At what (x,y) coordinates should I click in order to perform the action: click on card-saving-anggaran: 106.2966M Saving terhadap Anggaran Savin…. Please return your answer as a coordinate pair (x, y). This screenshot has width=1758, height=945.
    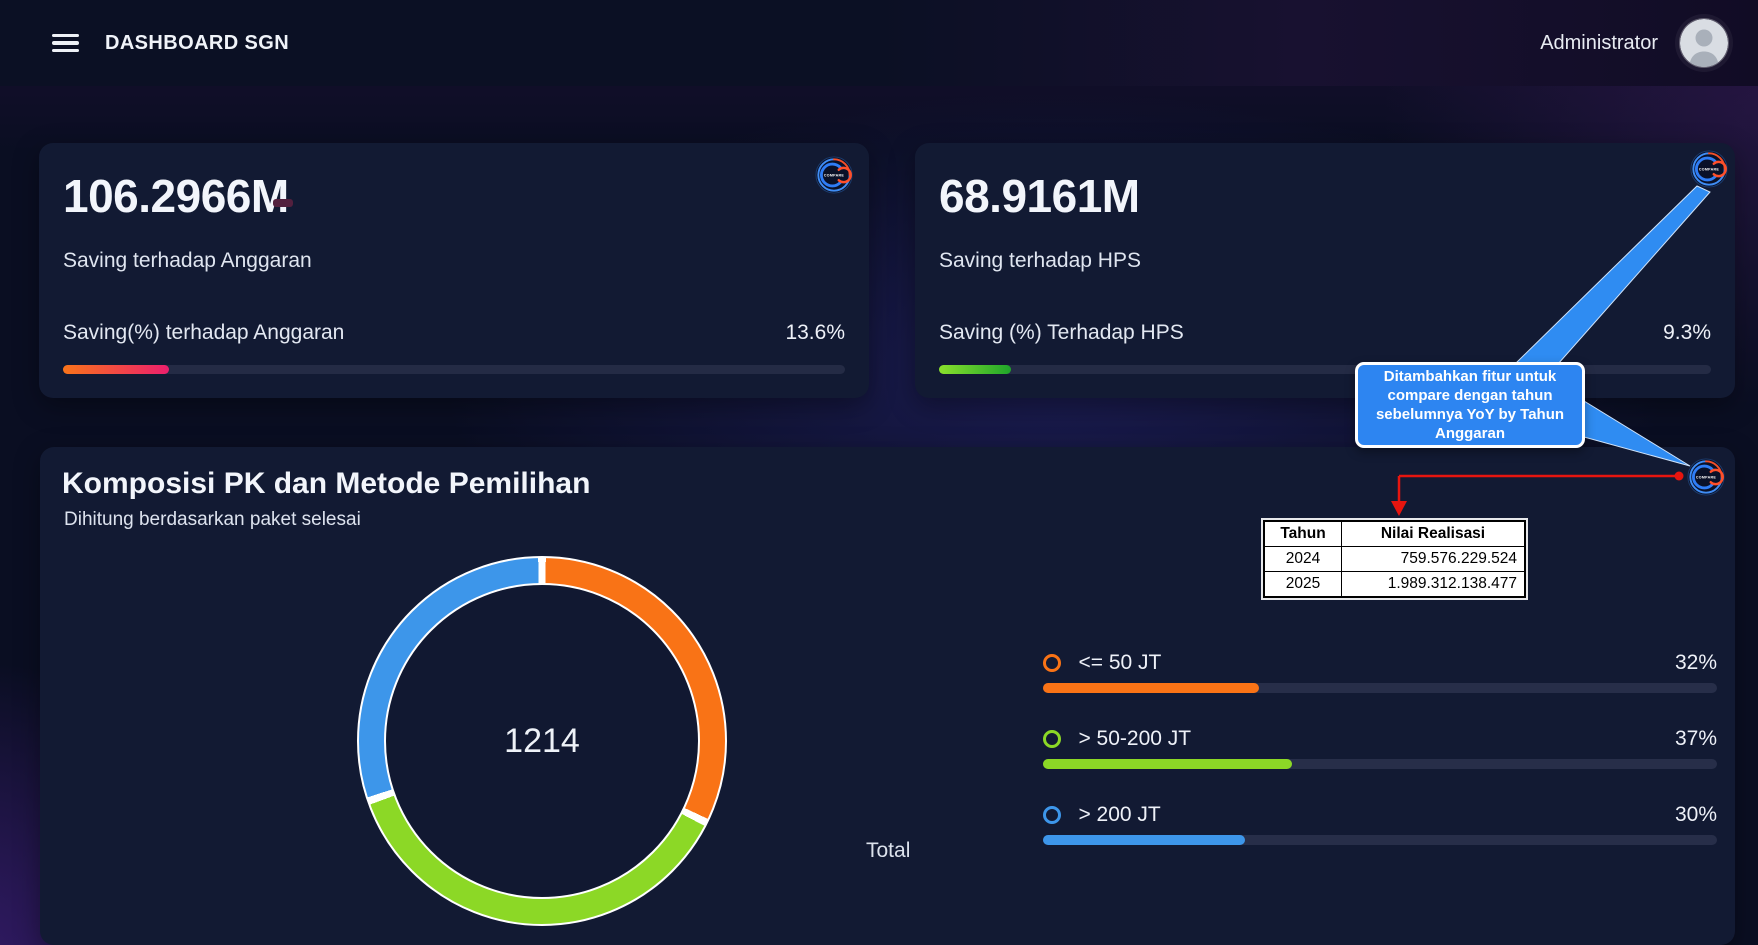
    Looking at the image, I should click on (454, 270).